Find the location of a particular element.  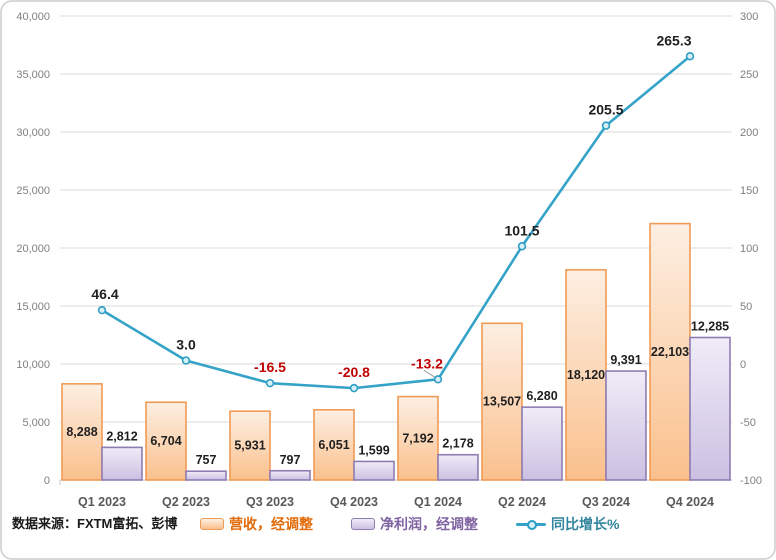

right-axis-tick-label: 200 is located at coordinates (749, 133).